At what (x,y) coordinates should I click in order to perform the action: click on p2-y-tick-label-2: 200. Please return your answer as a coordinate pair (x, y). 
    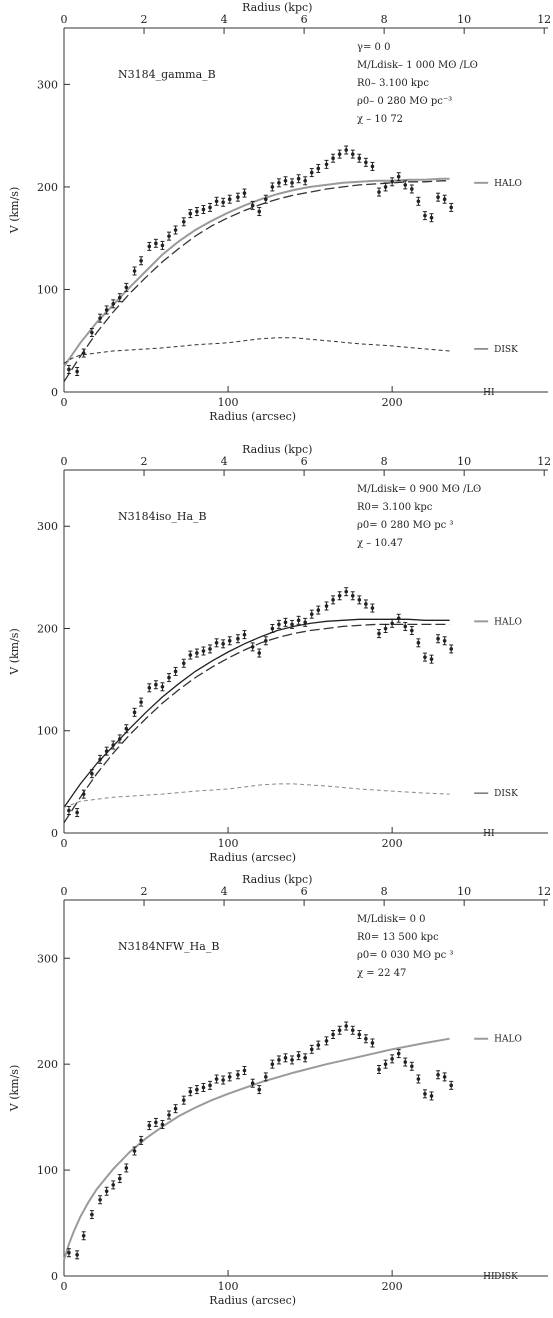
    Looking at the image, I should click on (47, 628).